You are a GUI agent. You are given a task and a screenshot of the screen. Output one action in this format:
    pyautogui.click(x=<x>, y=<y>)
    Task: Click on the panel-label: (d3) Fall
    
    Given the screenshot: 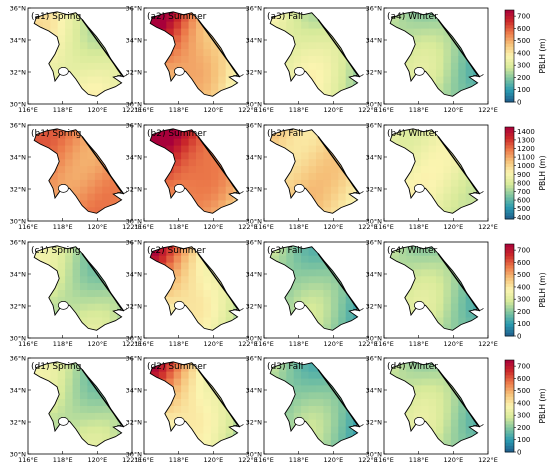 What is the action you would take?
    pyautogui.click(x=285, y=367)
    